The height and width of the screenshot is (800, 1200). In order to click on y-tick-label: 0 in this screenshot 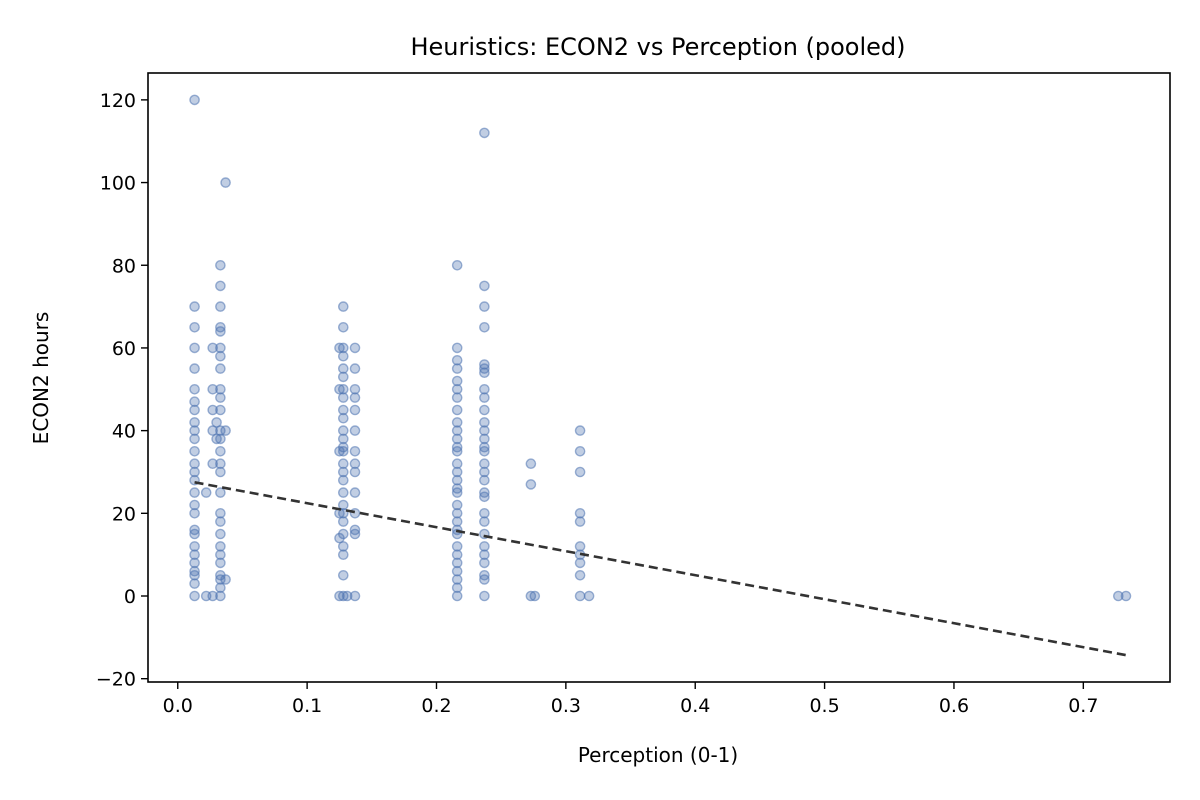, I will do `click(130, 597)`.